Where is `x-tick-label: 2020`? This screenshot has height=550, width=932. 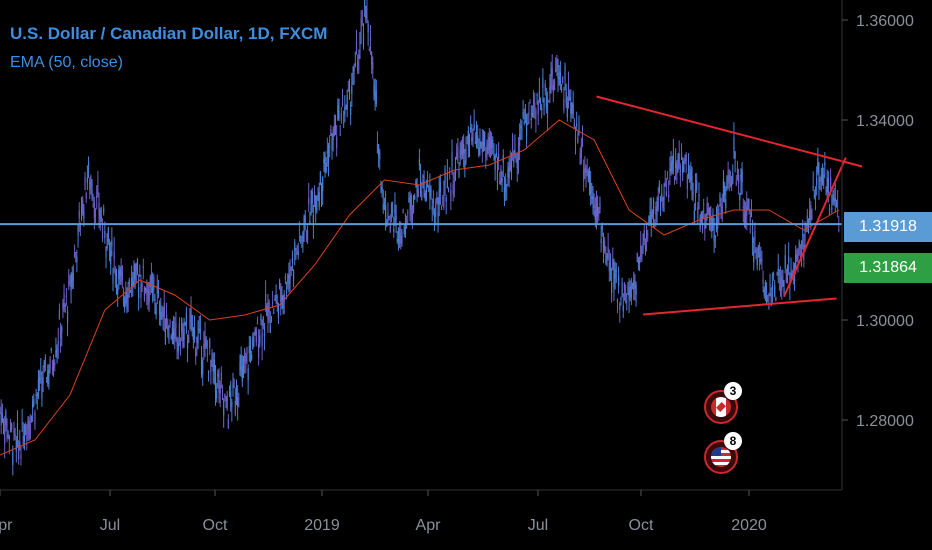
x-tick-label: 2020 is located at coordinates (749, 525).